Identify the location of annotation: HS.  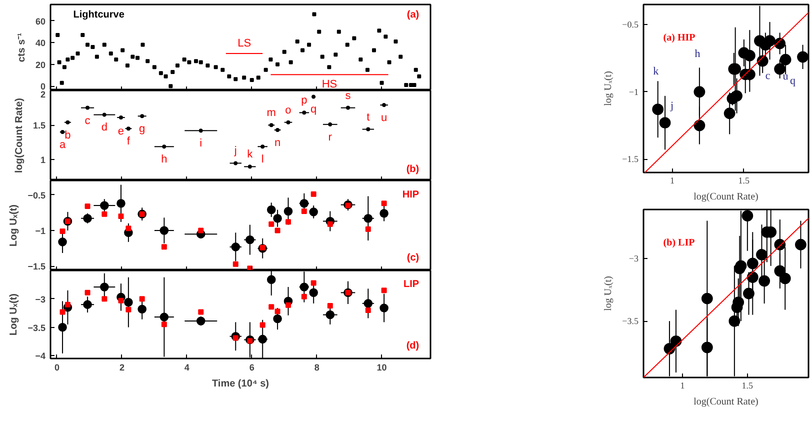
(330, 84).